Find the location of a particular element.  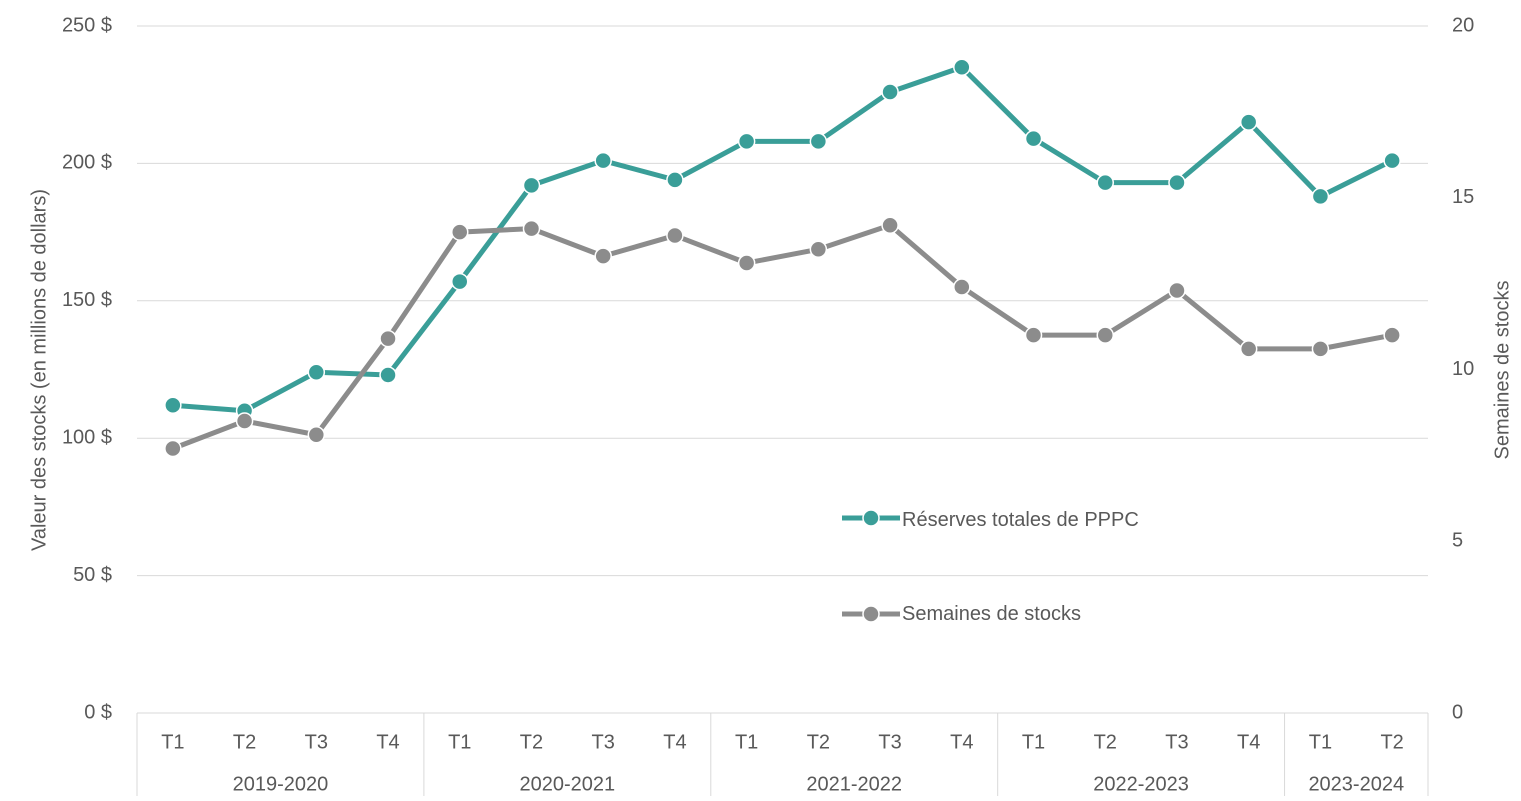

group-label: 2019-2020 is located at coordinates (281, 784).